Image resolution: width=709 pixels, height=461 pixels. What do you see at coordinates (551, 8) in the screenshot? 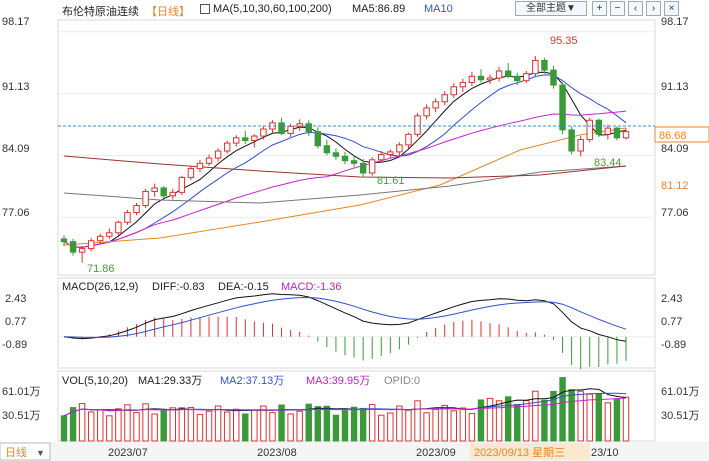
I see `theme-select-button: 全部主题▼` at bounding box center [551, 8].